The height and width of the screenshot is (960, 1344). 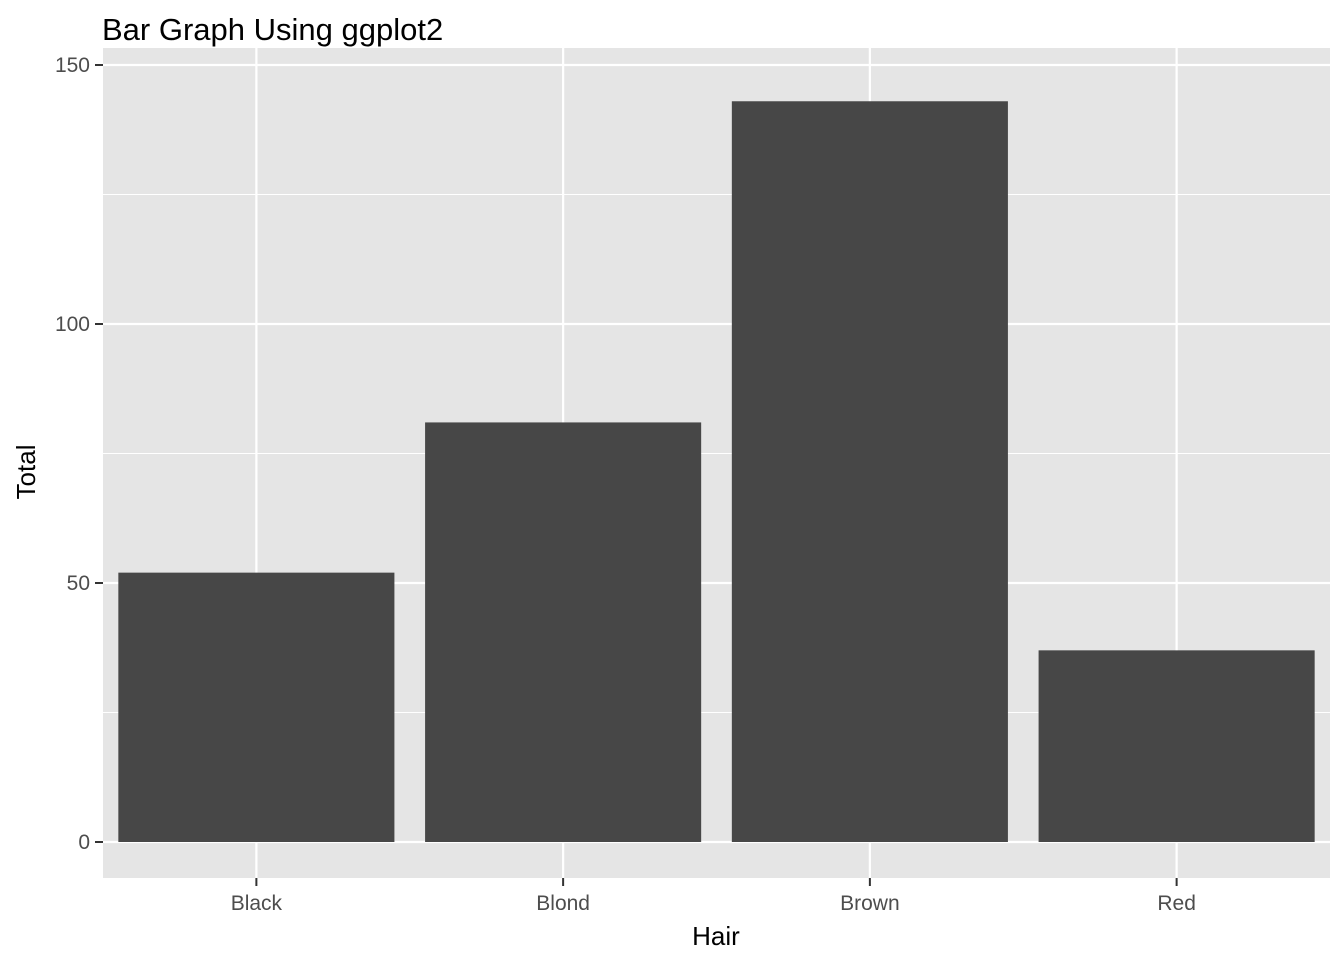 I want to click on x-tick-label: Black, so click(x=257, y=903).